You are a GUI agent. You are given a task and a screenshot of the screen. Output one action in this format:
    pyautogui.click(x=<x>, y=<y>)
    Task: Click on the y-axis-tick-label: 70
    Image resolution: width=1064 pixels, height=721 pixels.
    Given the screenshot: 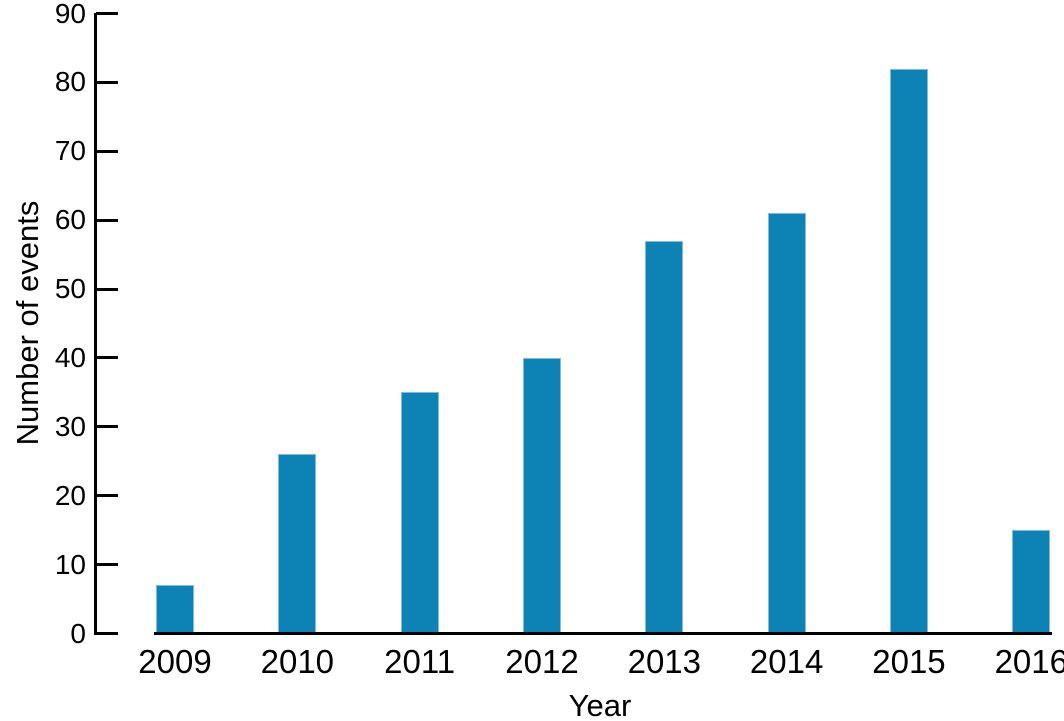 What is the action you would take?
    pyautogui.click(x=70, y=151)
    